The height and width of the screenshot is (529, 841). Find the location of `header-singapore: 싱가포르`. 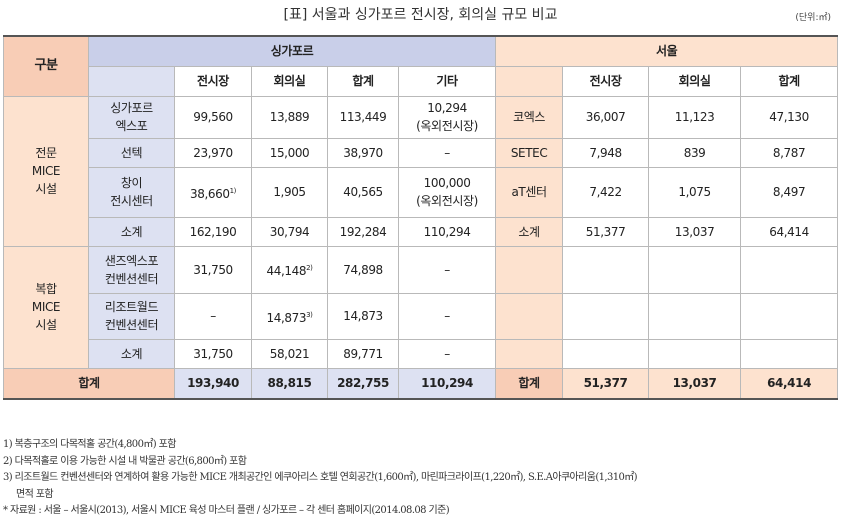

header-singapore: 싱가포르 is located at coordinates (292, 51).